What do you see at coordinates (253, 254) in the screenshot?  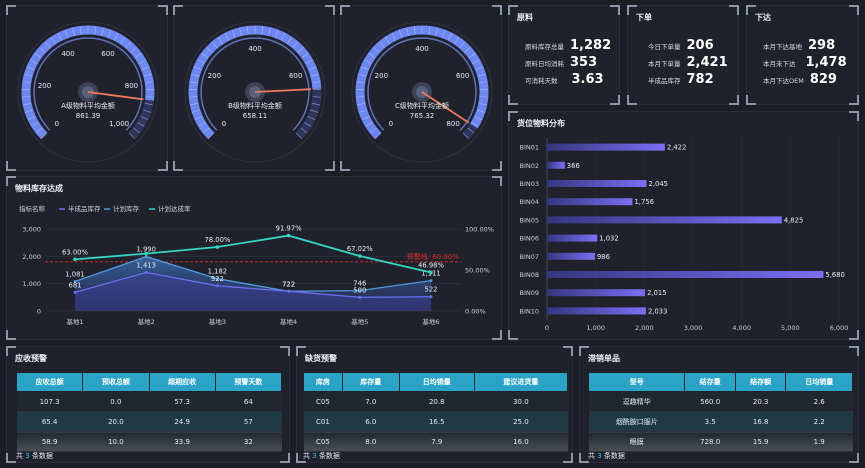 I see `series-line` at bounding box center [253, 254].